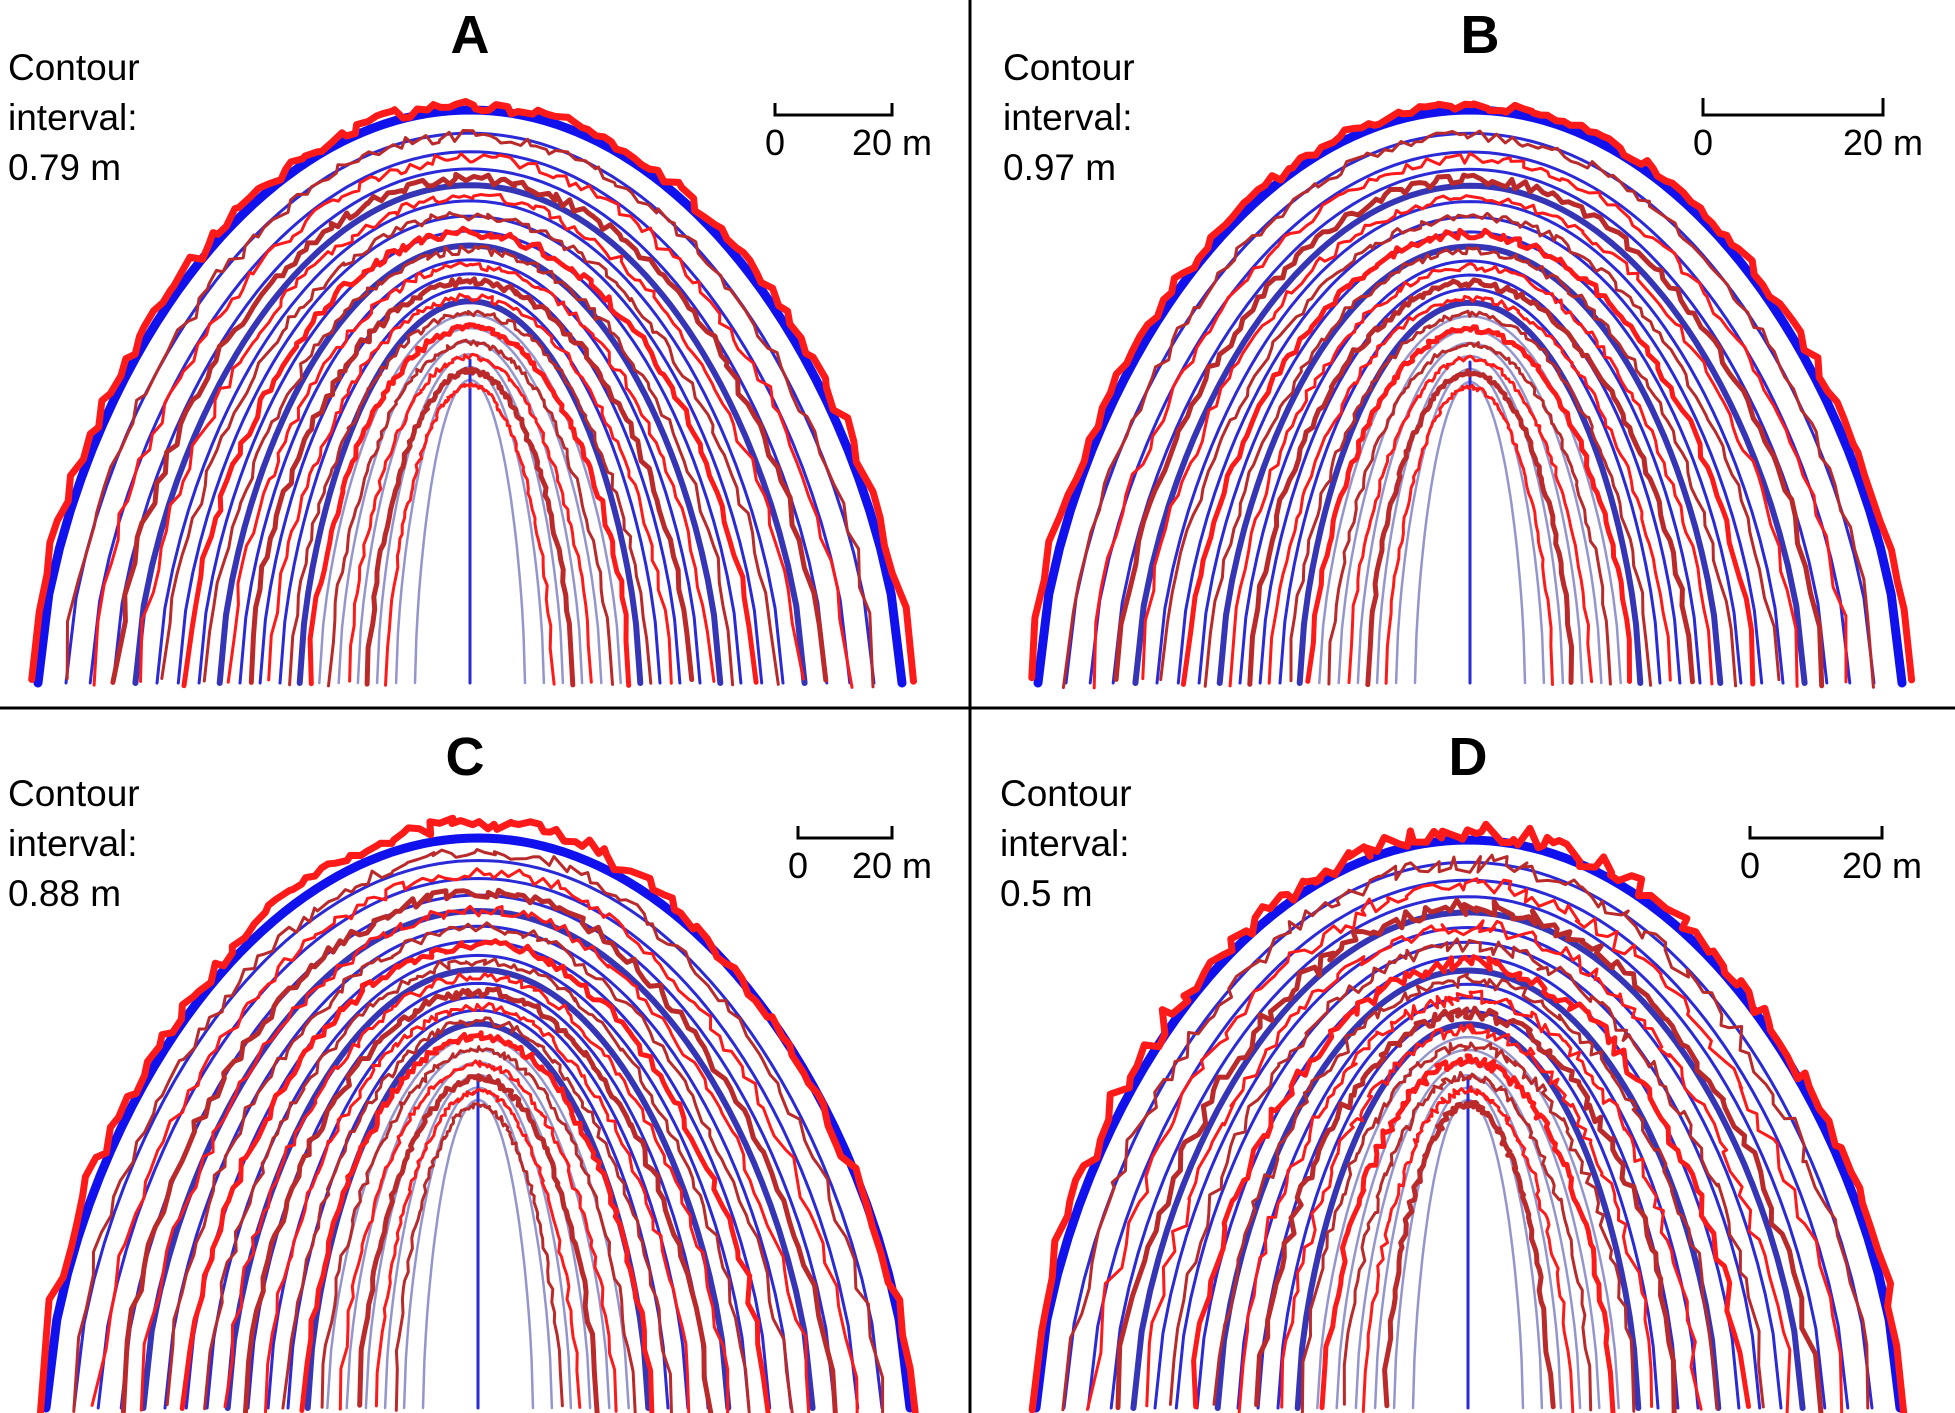  Describe the element at coordinates (833, 110) in the screenshot. I see `panel-a-scale-bar-line` at that location.